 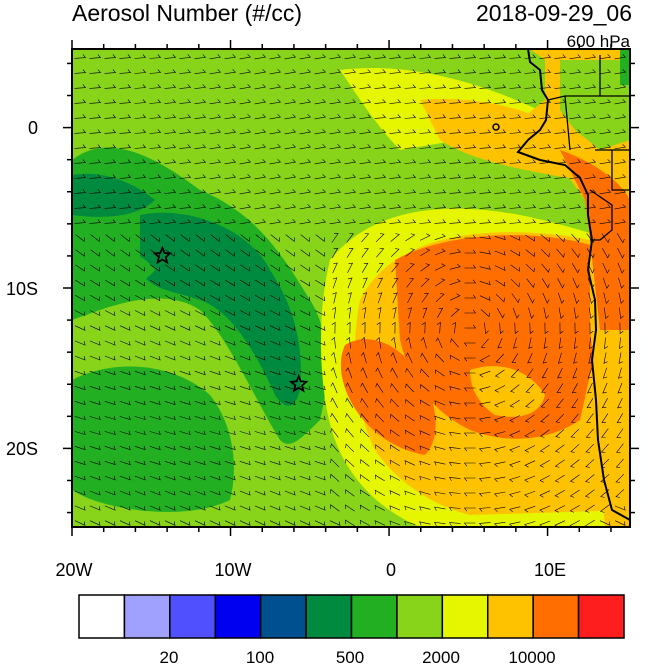 What do you see at coordinates (329, 616) in the screenshot?
I see `colorbar-box` at bounding box center [329, 616].